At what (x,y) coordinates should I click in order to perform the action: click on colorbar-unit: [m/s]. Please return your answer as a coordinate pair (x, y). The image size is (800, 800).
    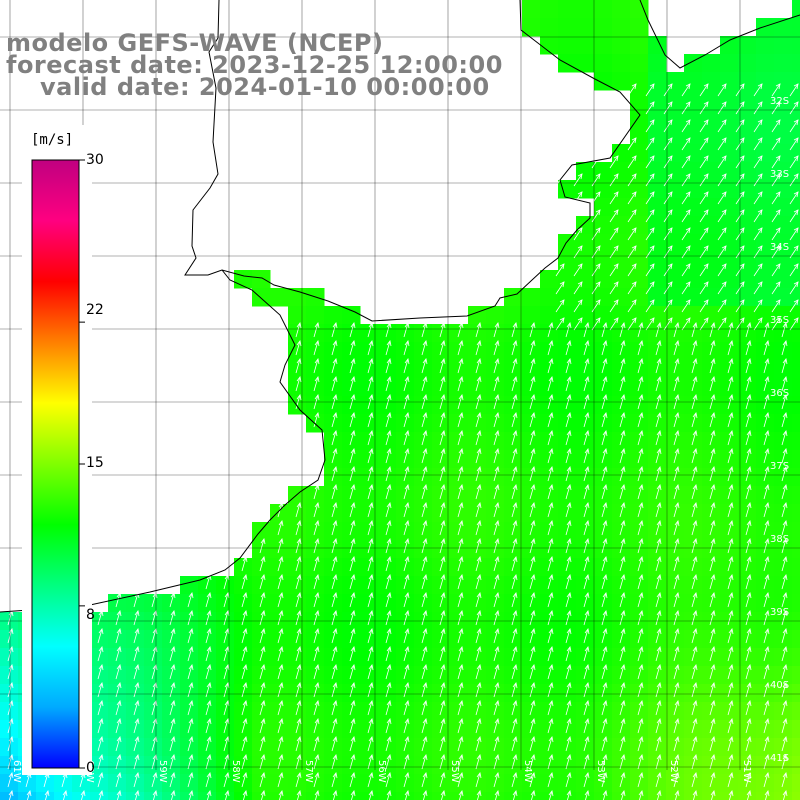
    Looking at the image, I should click on (52, 140).